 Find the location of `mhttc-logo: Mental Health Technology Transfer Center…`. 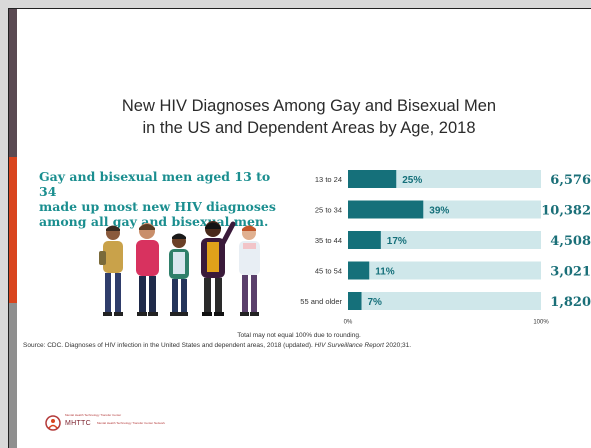

mhttc-logo: Mental Health Technology Transfer Center… is located at coordinates (120, 423).